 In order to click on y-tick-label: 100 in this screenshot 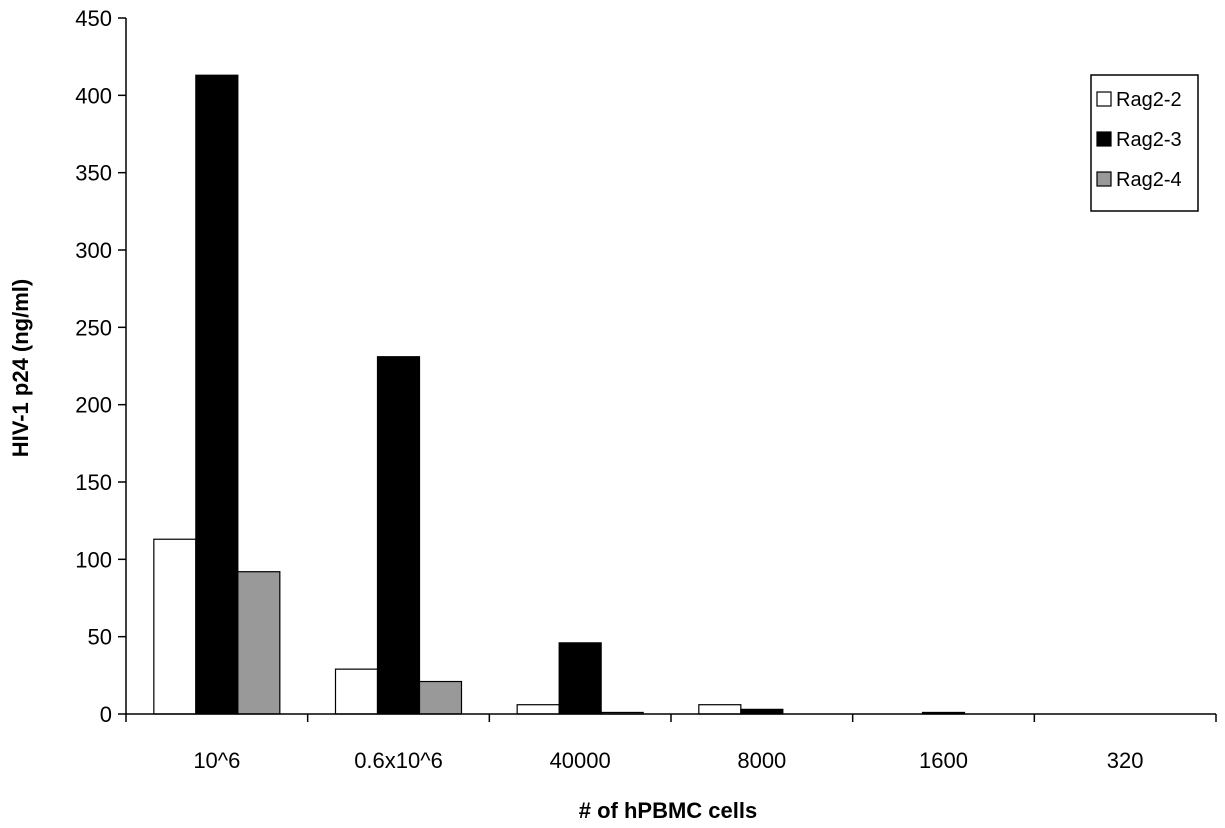, I will do `click(93, 559)`.